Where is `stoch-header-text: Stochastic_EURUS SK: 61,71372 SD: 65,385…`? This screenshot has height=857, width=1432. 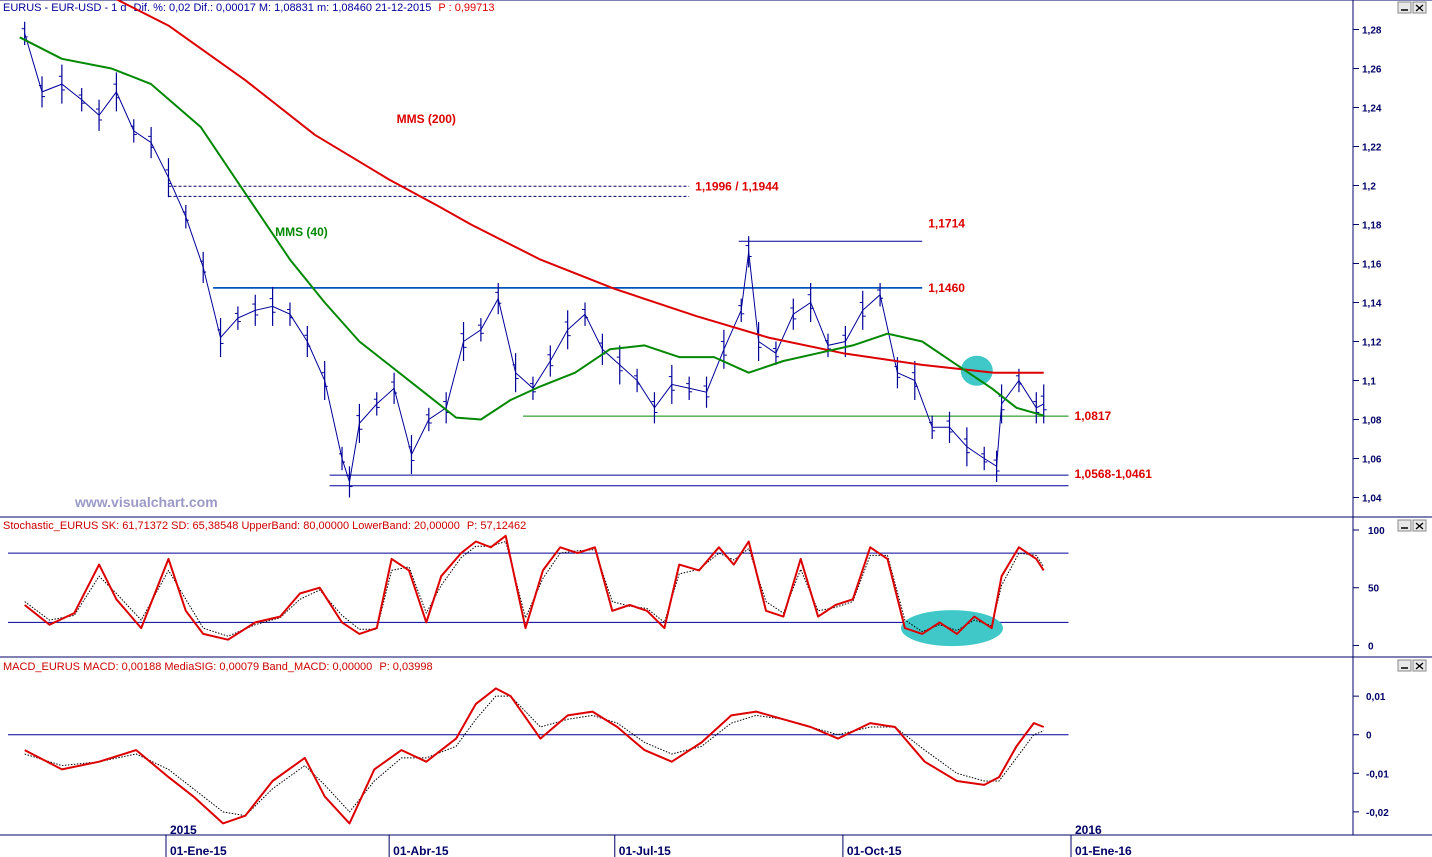 stoch-header-text: Stochastic_EURUS SK: 61,71372 SD: 65,385… is located at coordinates (231, 526).